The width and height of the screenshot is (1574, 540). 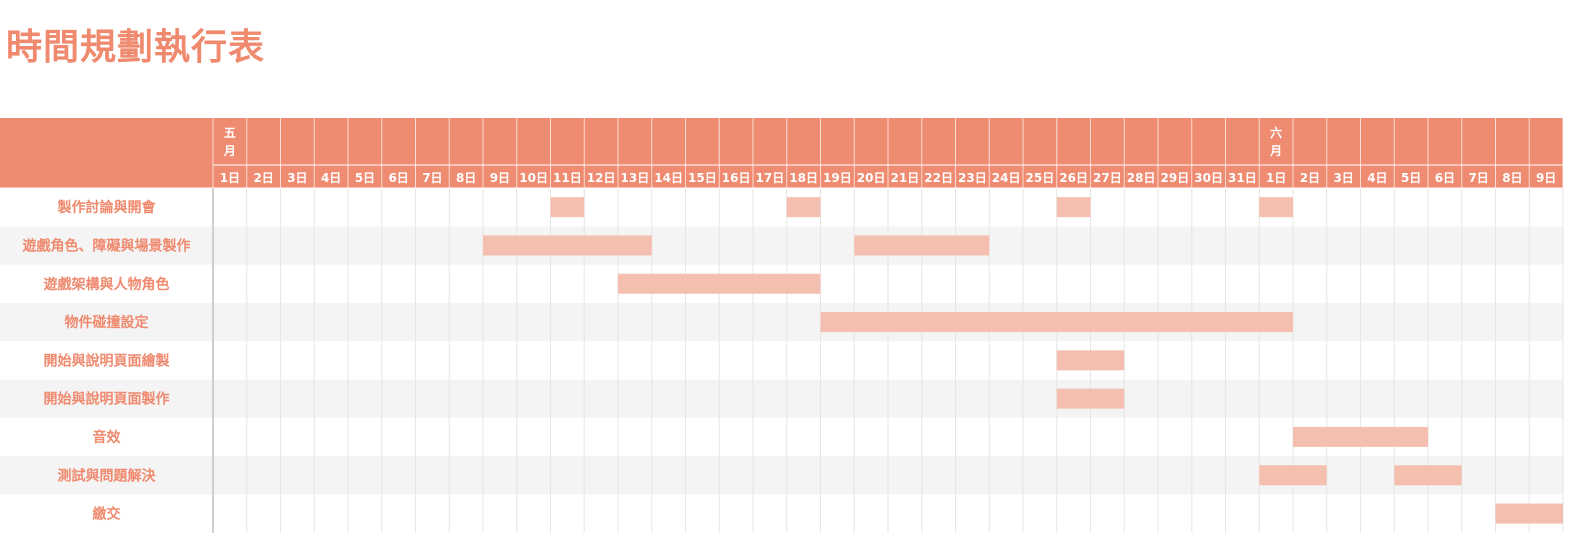 I want to click on day-label: 12日, so click(x=601, y=178).